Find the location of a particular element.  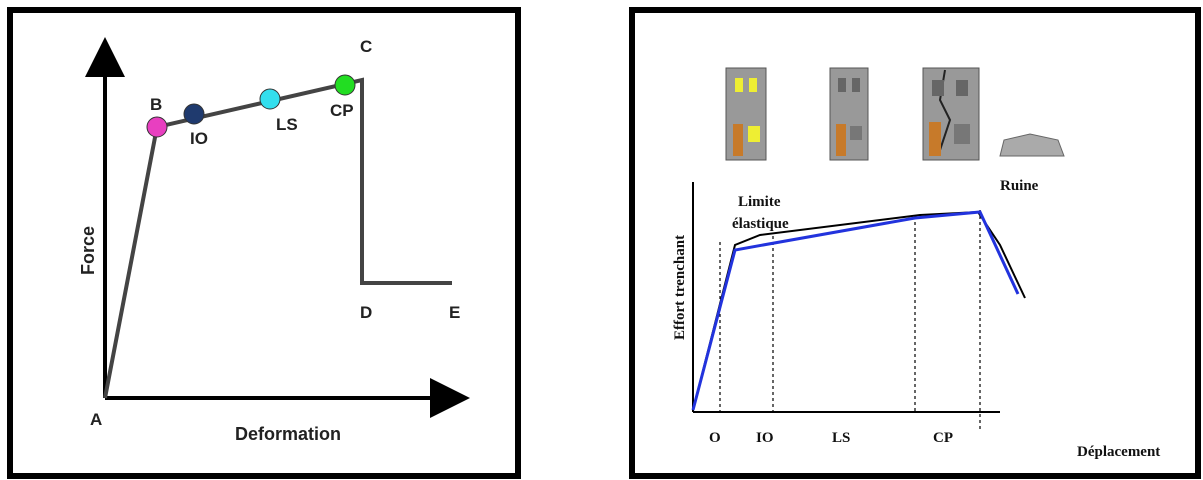

point-ls is located at coordinates (270, 99).